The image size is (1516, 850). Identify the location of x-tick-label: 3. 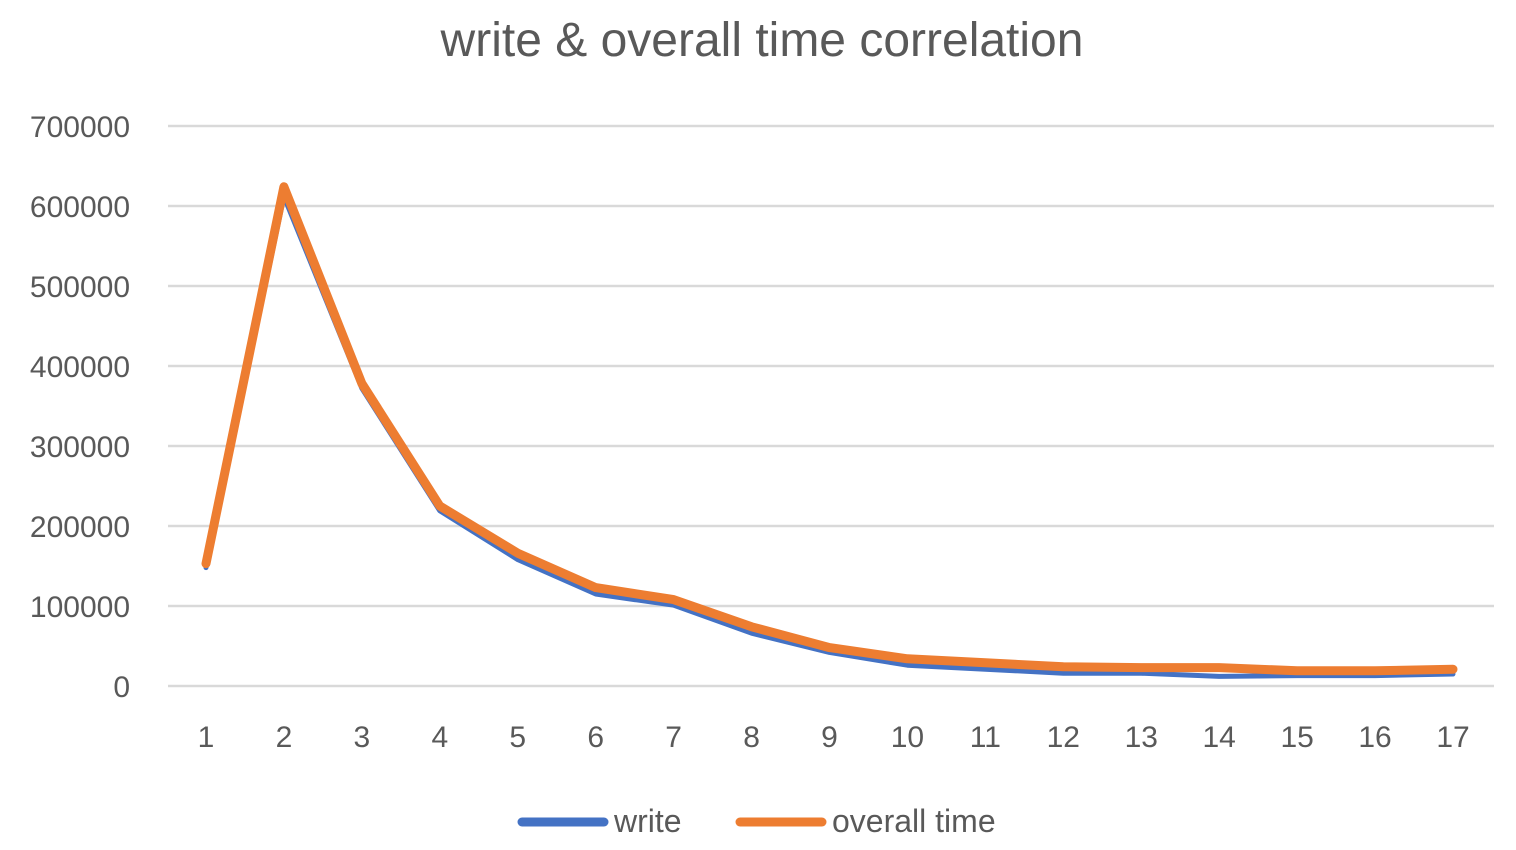
(362, 737).